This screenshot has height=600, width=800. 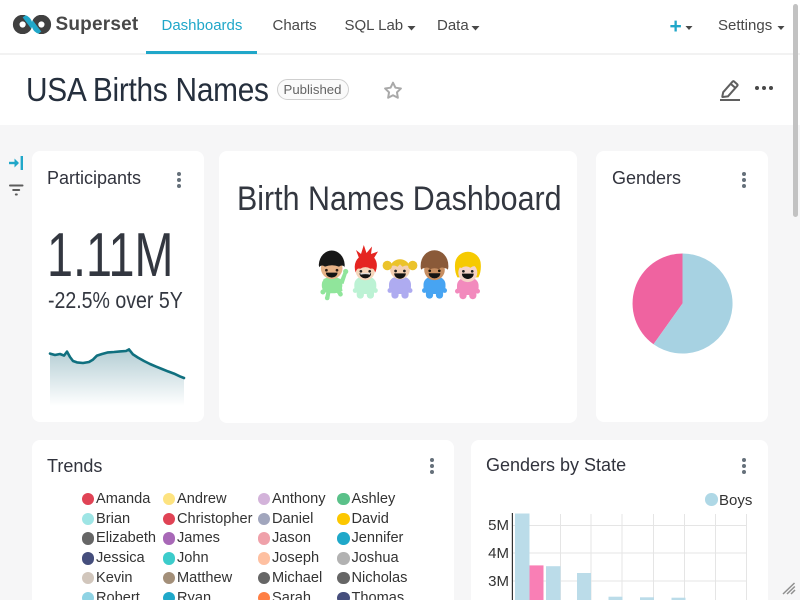 I want to click on svg-text: 5M, so click(x=498, y=525).